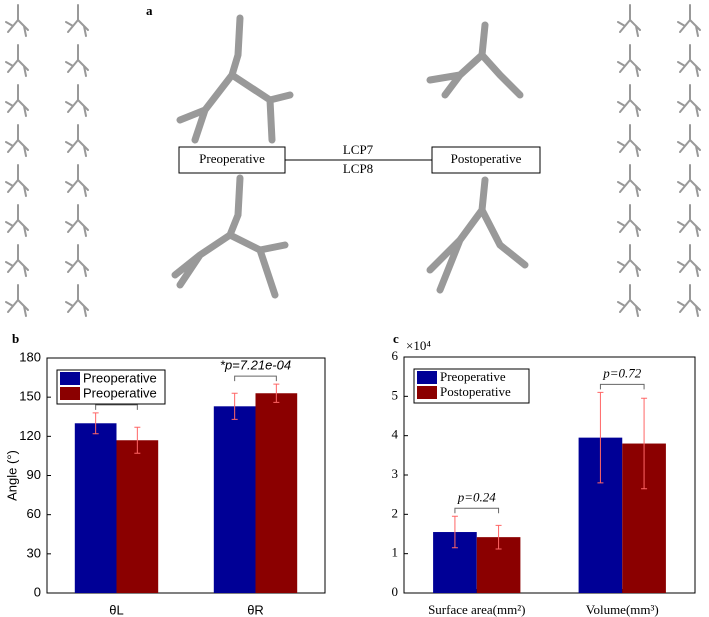 The image size is (709, 617). Describe the element at coordinates (358, 149) in the screenshot. I see `link-label: LCP7` at that location.